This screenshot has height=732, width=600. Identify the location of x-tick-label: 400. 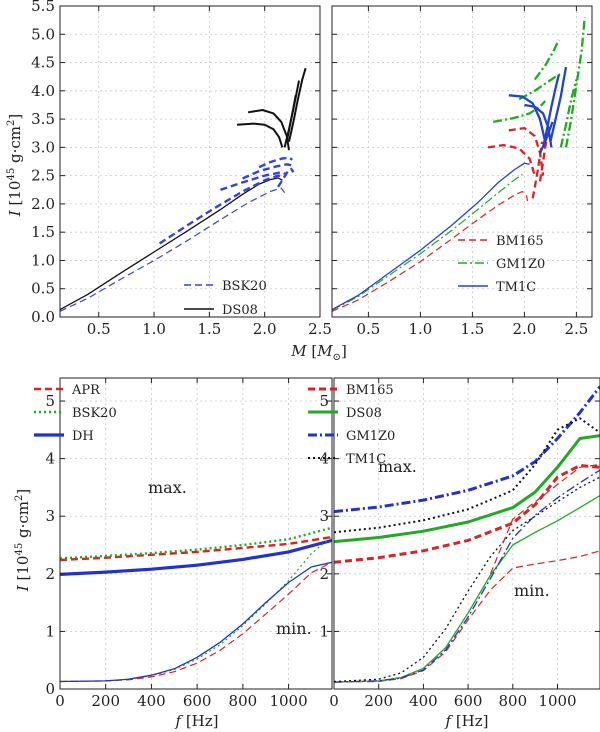
(423, 701).